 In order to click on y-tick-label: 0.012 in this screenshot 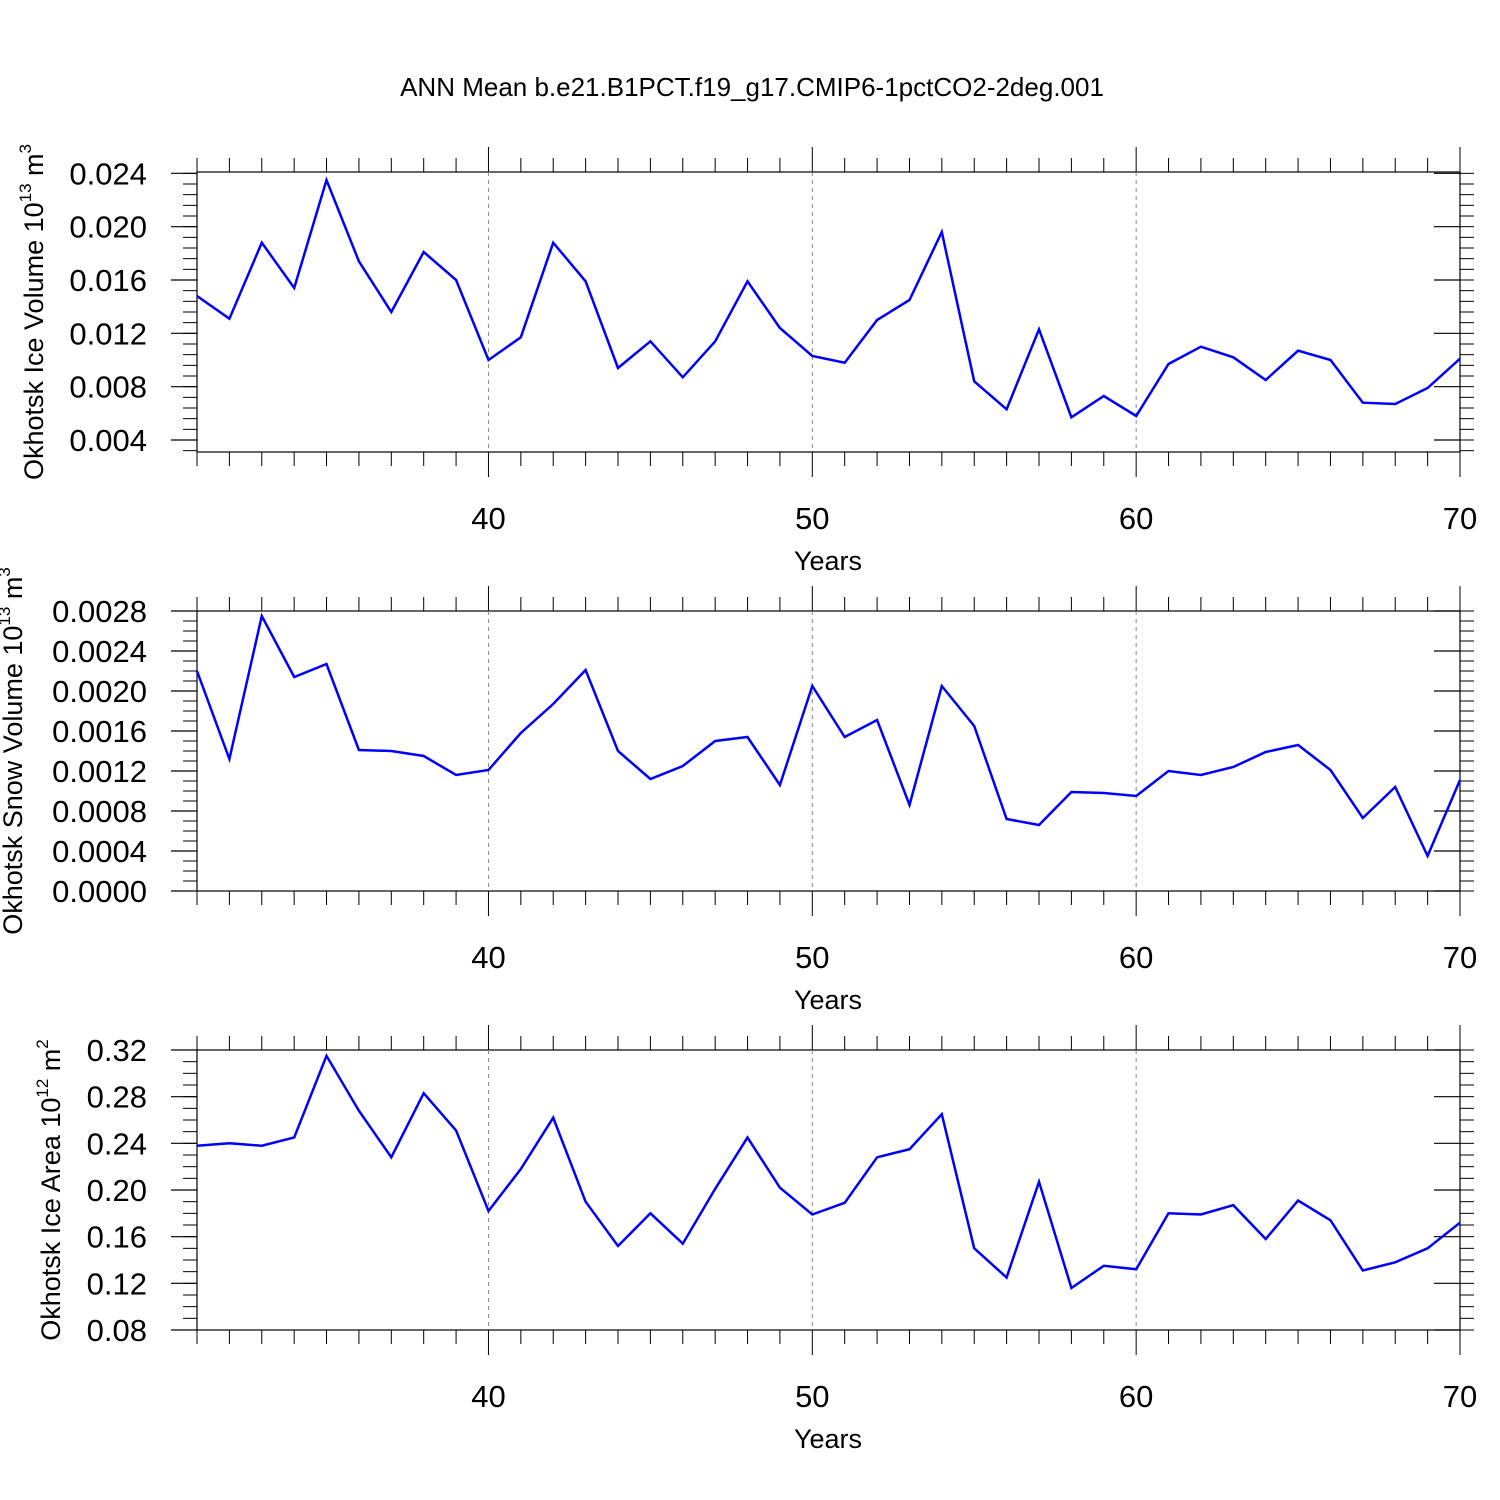, I will do `click(108, 333)`.